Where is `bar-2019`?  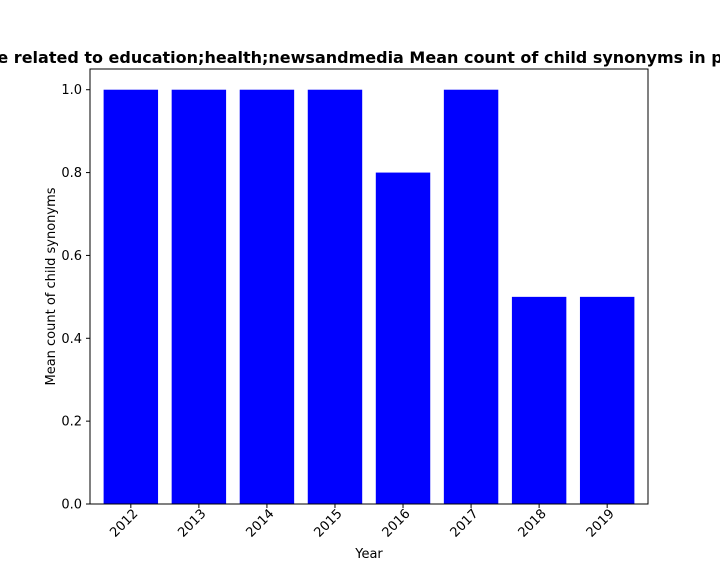 bar-2019 is located at coordinates (607, 400).